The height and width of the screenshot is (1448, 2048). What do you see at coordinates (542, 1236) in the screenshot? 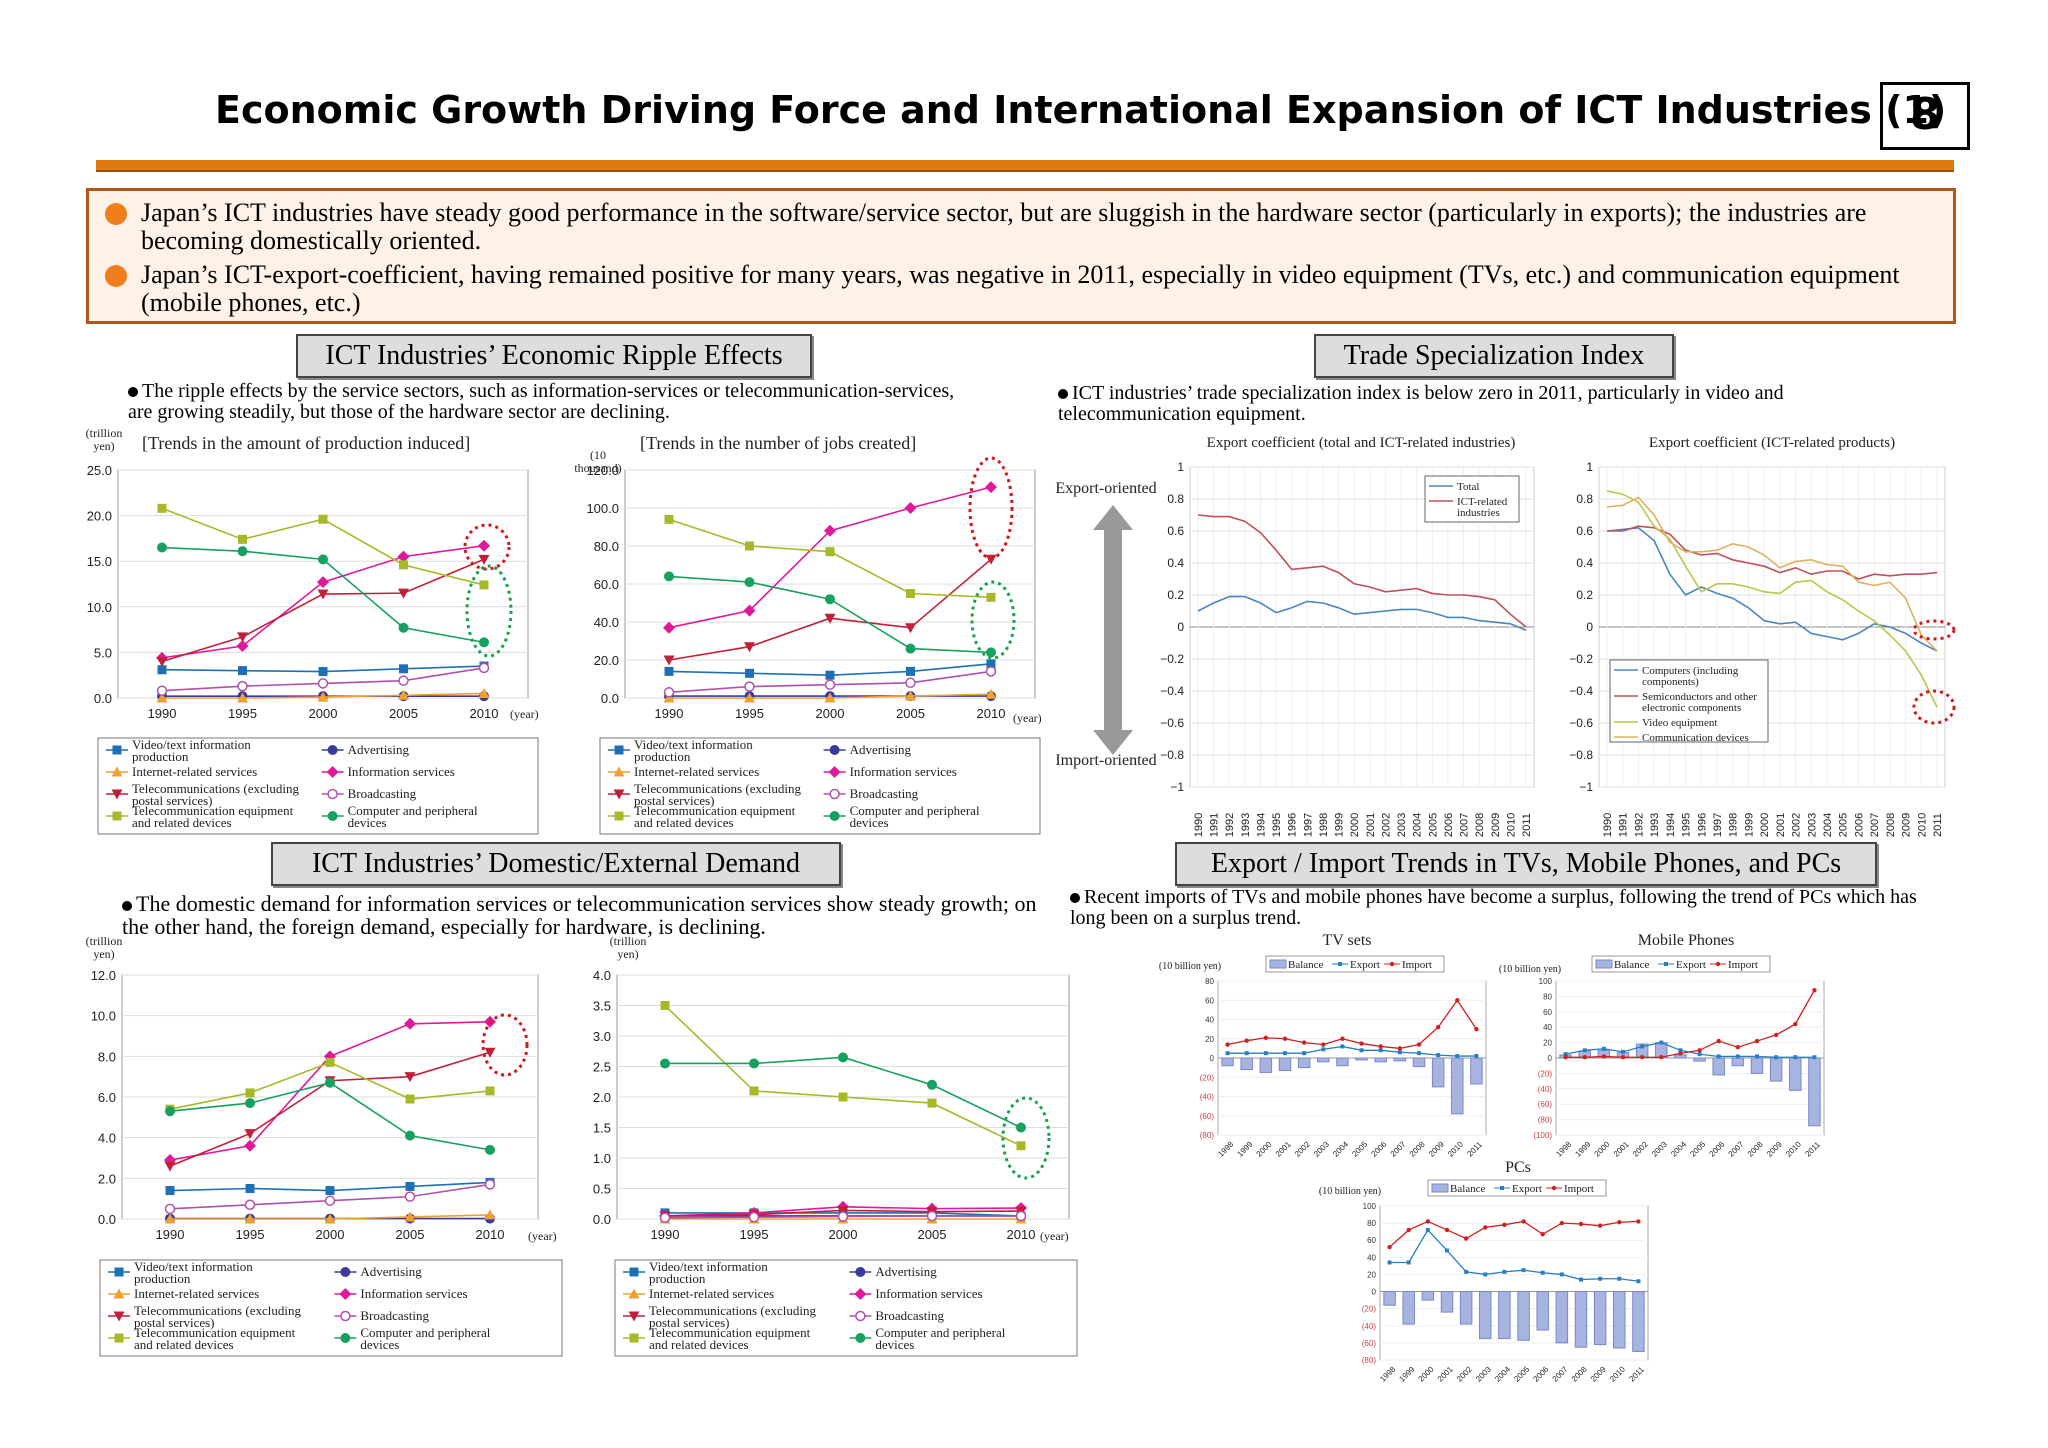
I see `x-axis-label: (year)` at bounding box center [542, 1236].